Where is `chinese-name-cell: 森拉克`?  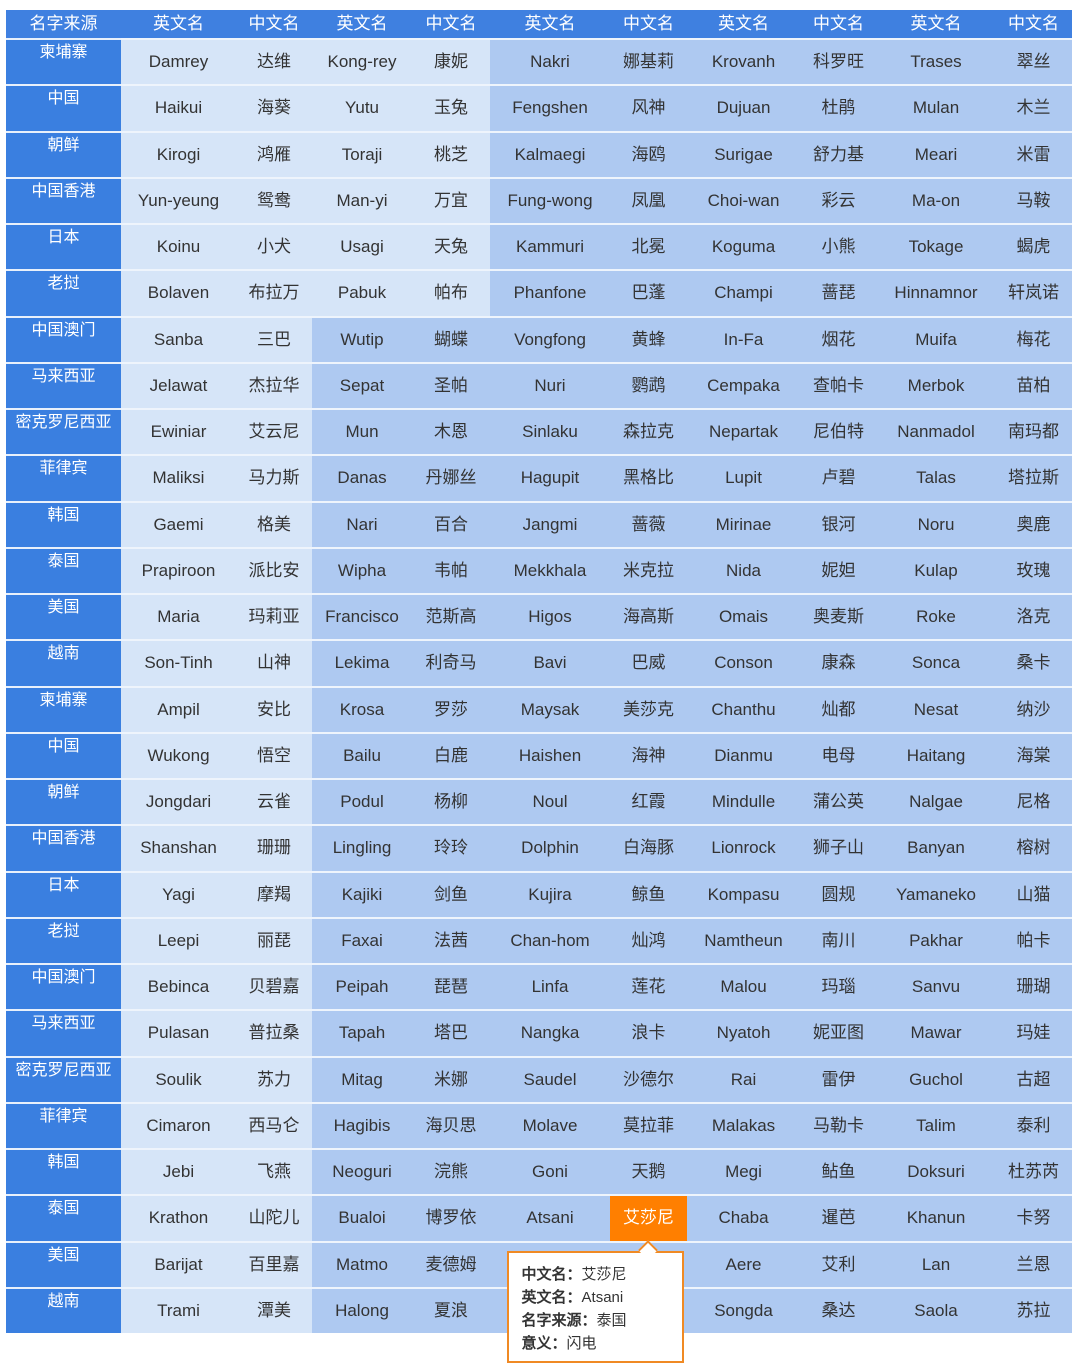
chinese-name-cell: 森拉克 is located at coordinates (648, 431).